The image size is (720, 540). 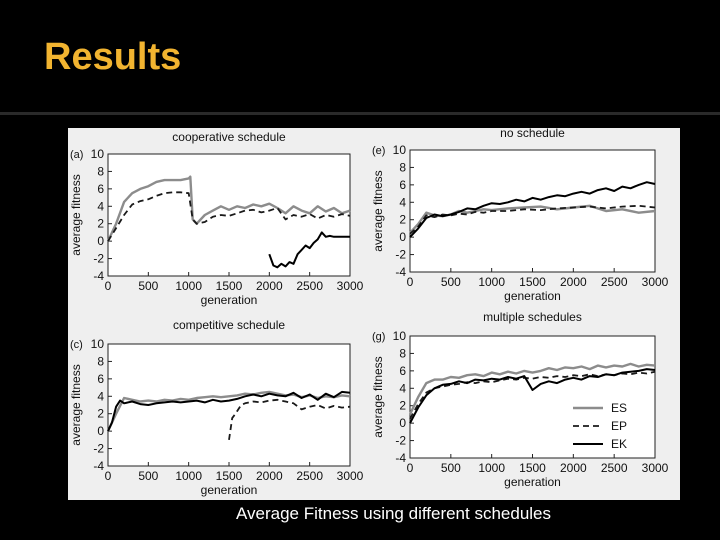 What do you see at coordinates (532, 134) in the screenshot?
I see `panel-title: no schedule` at bounding box center [532, 134].